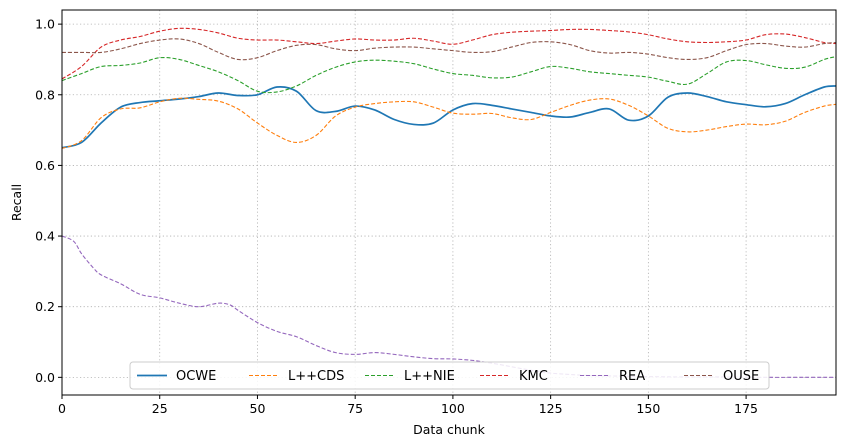  Describe the element at coordinates (258, 408) in the screenshot. I see `x-tick-label: 50` at that location.